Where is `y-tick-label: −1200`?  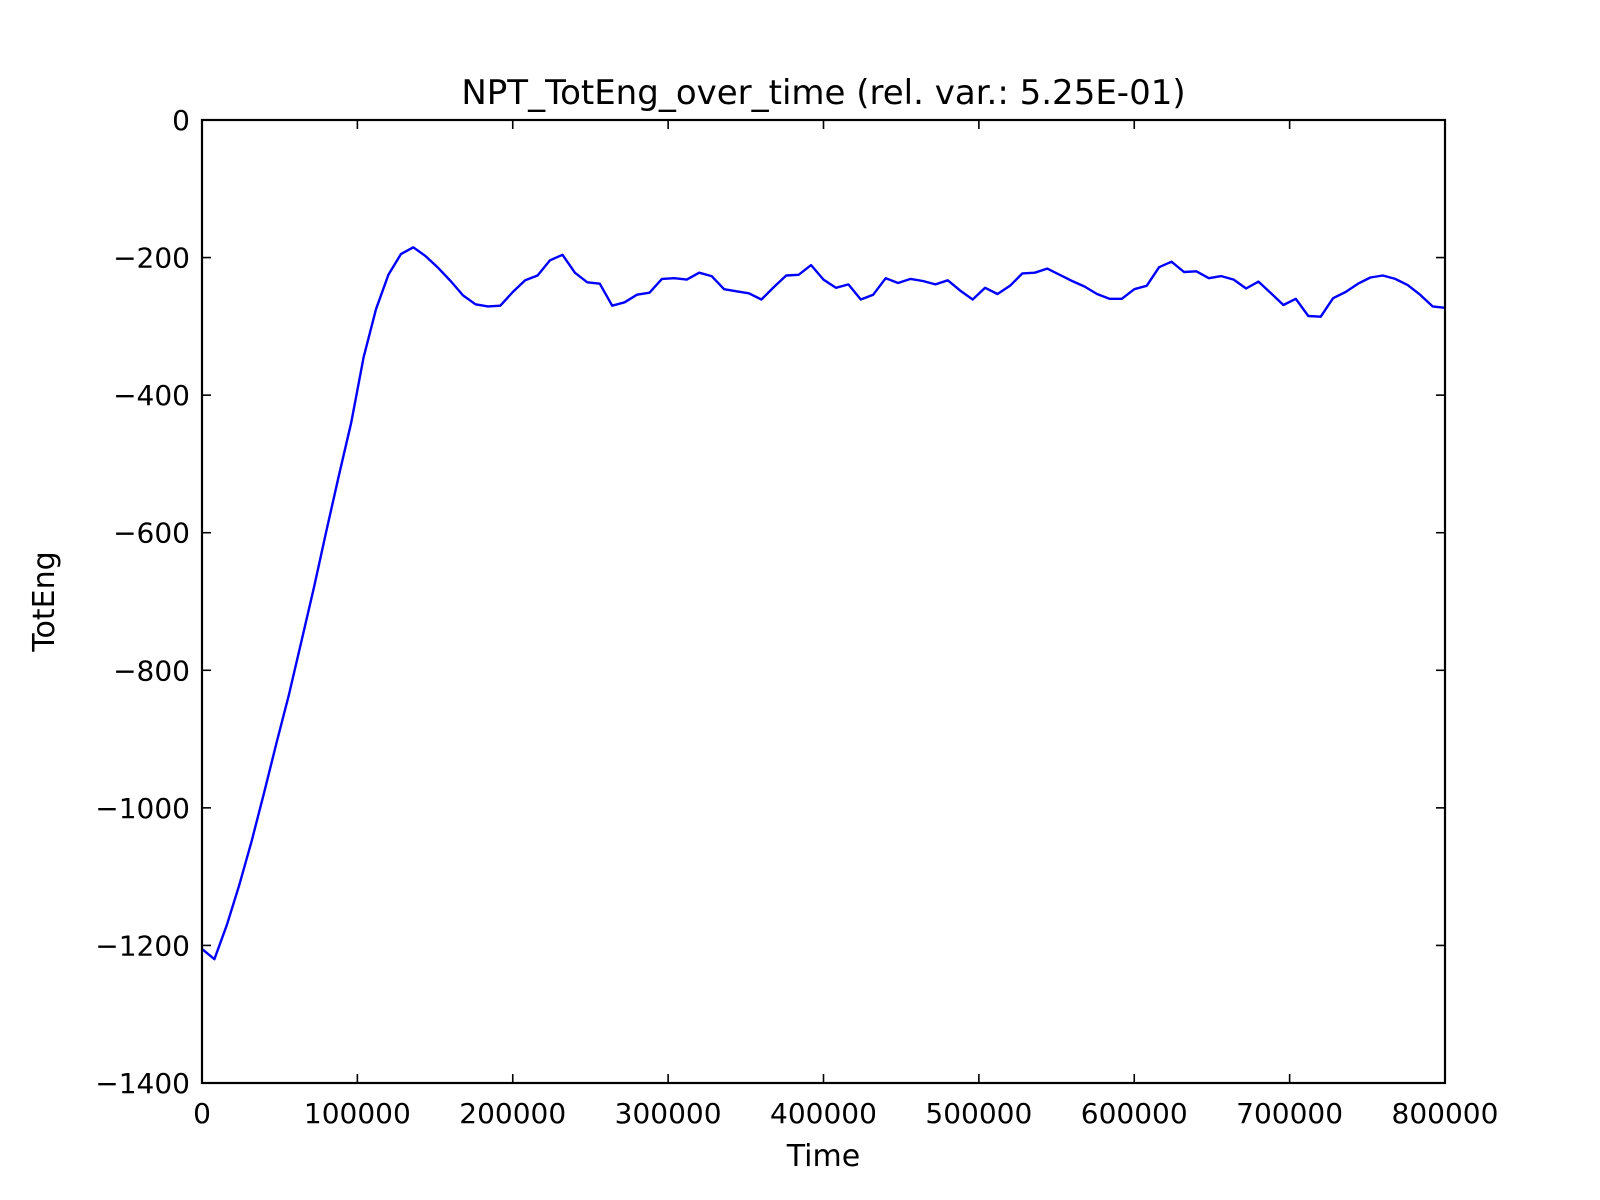 y-tick-label: −1200 is located at coordinates (142, 945).